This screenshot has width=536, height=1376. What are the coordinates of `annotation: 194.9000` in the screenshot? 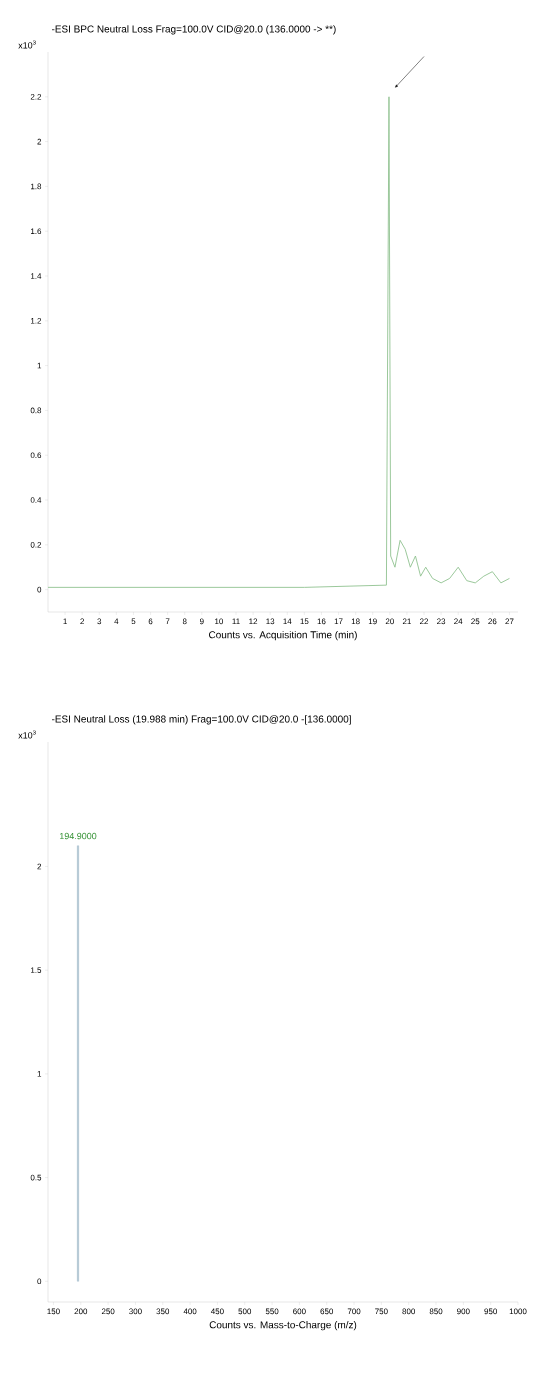 It's located at (78, 836).